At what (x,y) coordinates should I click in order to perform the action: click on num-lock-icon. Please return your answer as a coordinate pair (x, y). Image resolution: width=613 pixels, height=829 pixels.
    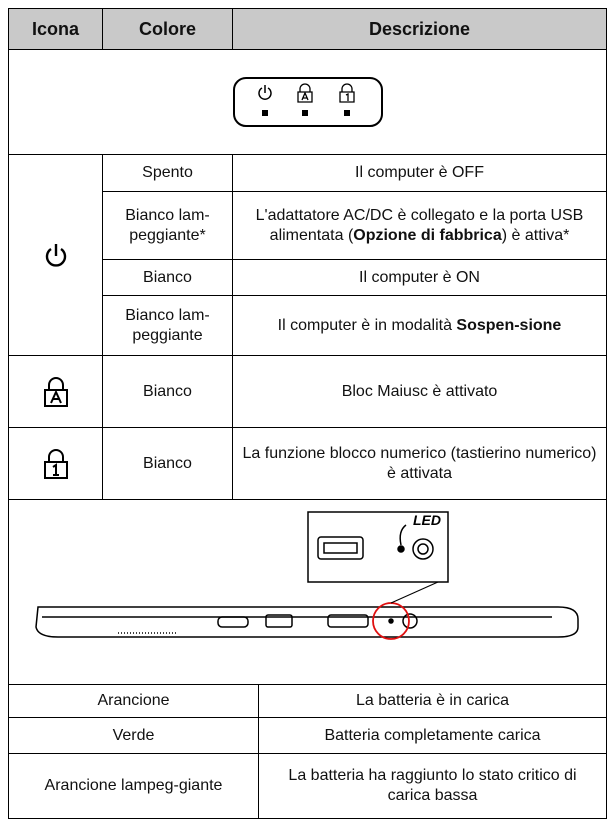
    Looking at the image, I should click on (55, 463).